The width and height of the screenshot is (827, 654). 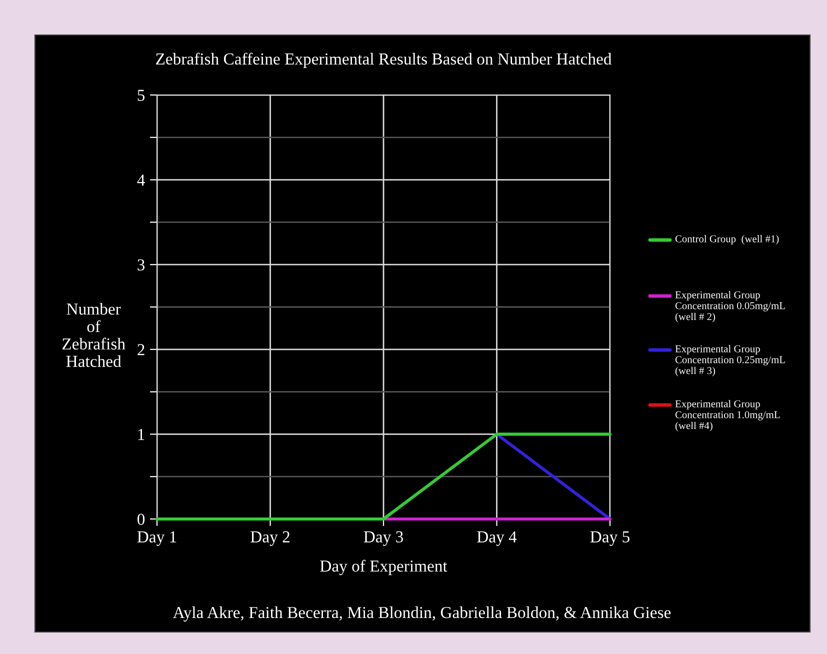 I want to click on y-tick-label: 0, so click(x=141, y=519).